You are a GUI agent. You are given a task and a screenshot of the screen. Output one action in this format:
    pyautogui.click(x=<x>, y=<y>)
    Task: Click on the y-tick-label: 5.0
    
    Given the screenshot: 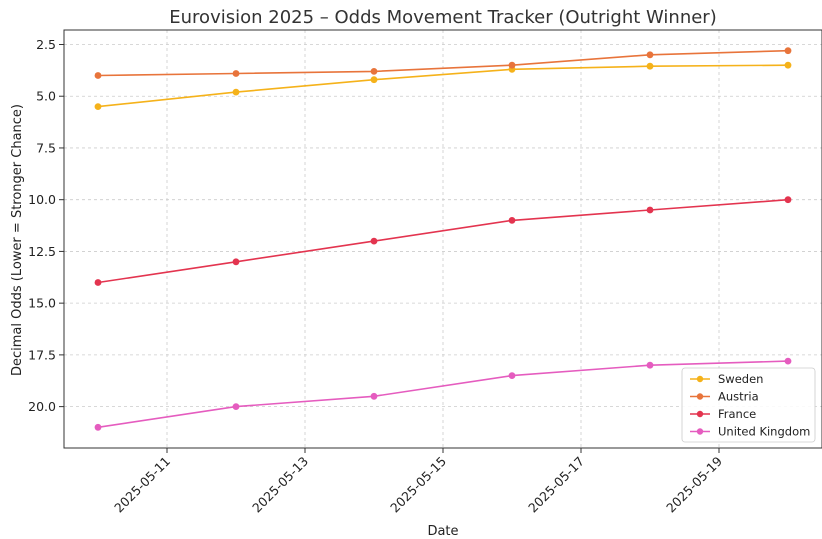 What is the action you would take?
    pyautogui.click(x=46, y=96)
    